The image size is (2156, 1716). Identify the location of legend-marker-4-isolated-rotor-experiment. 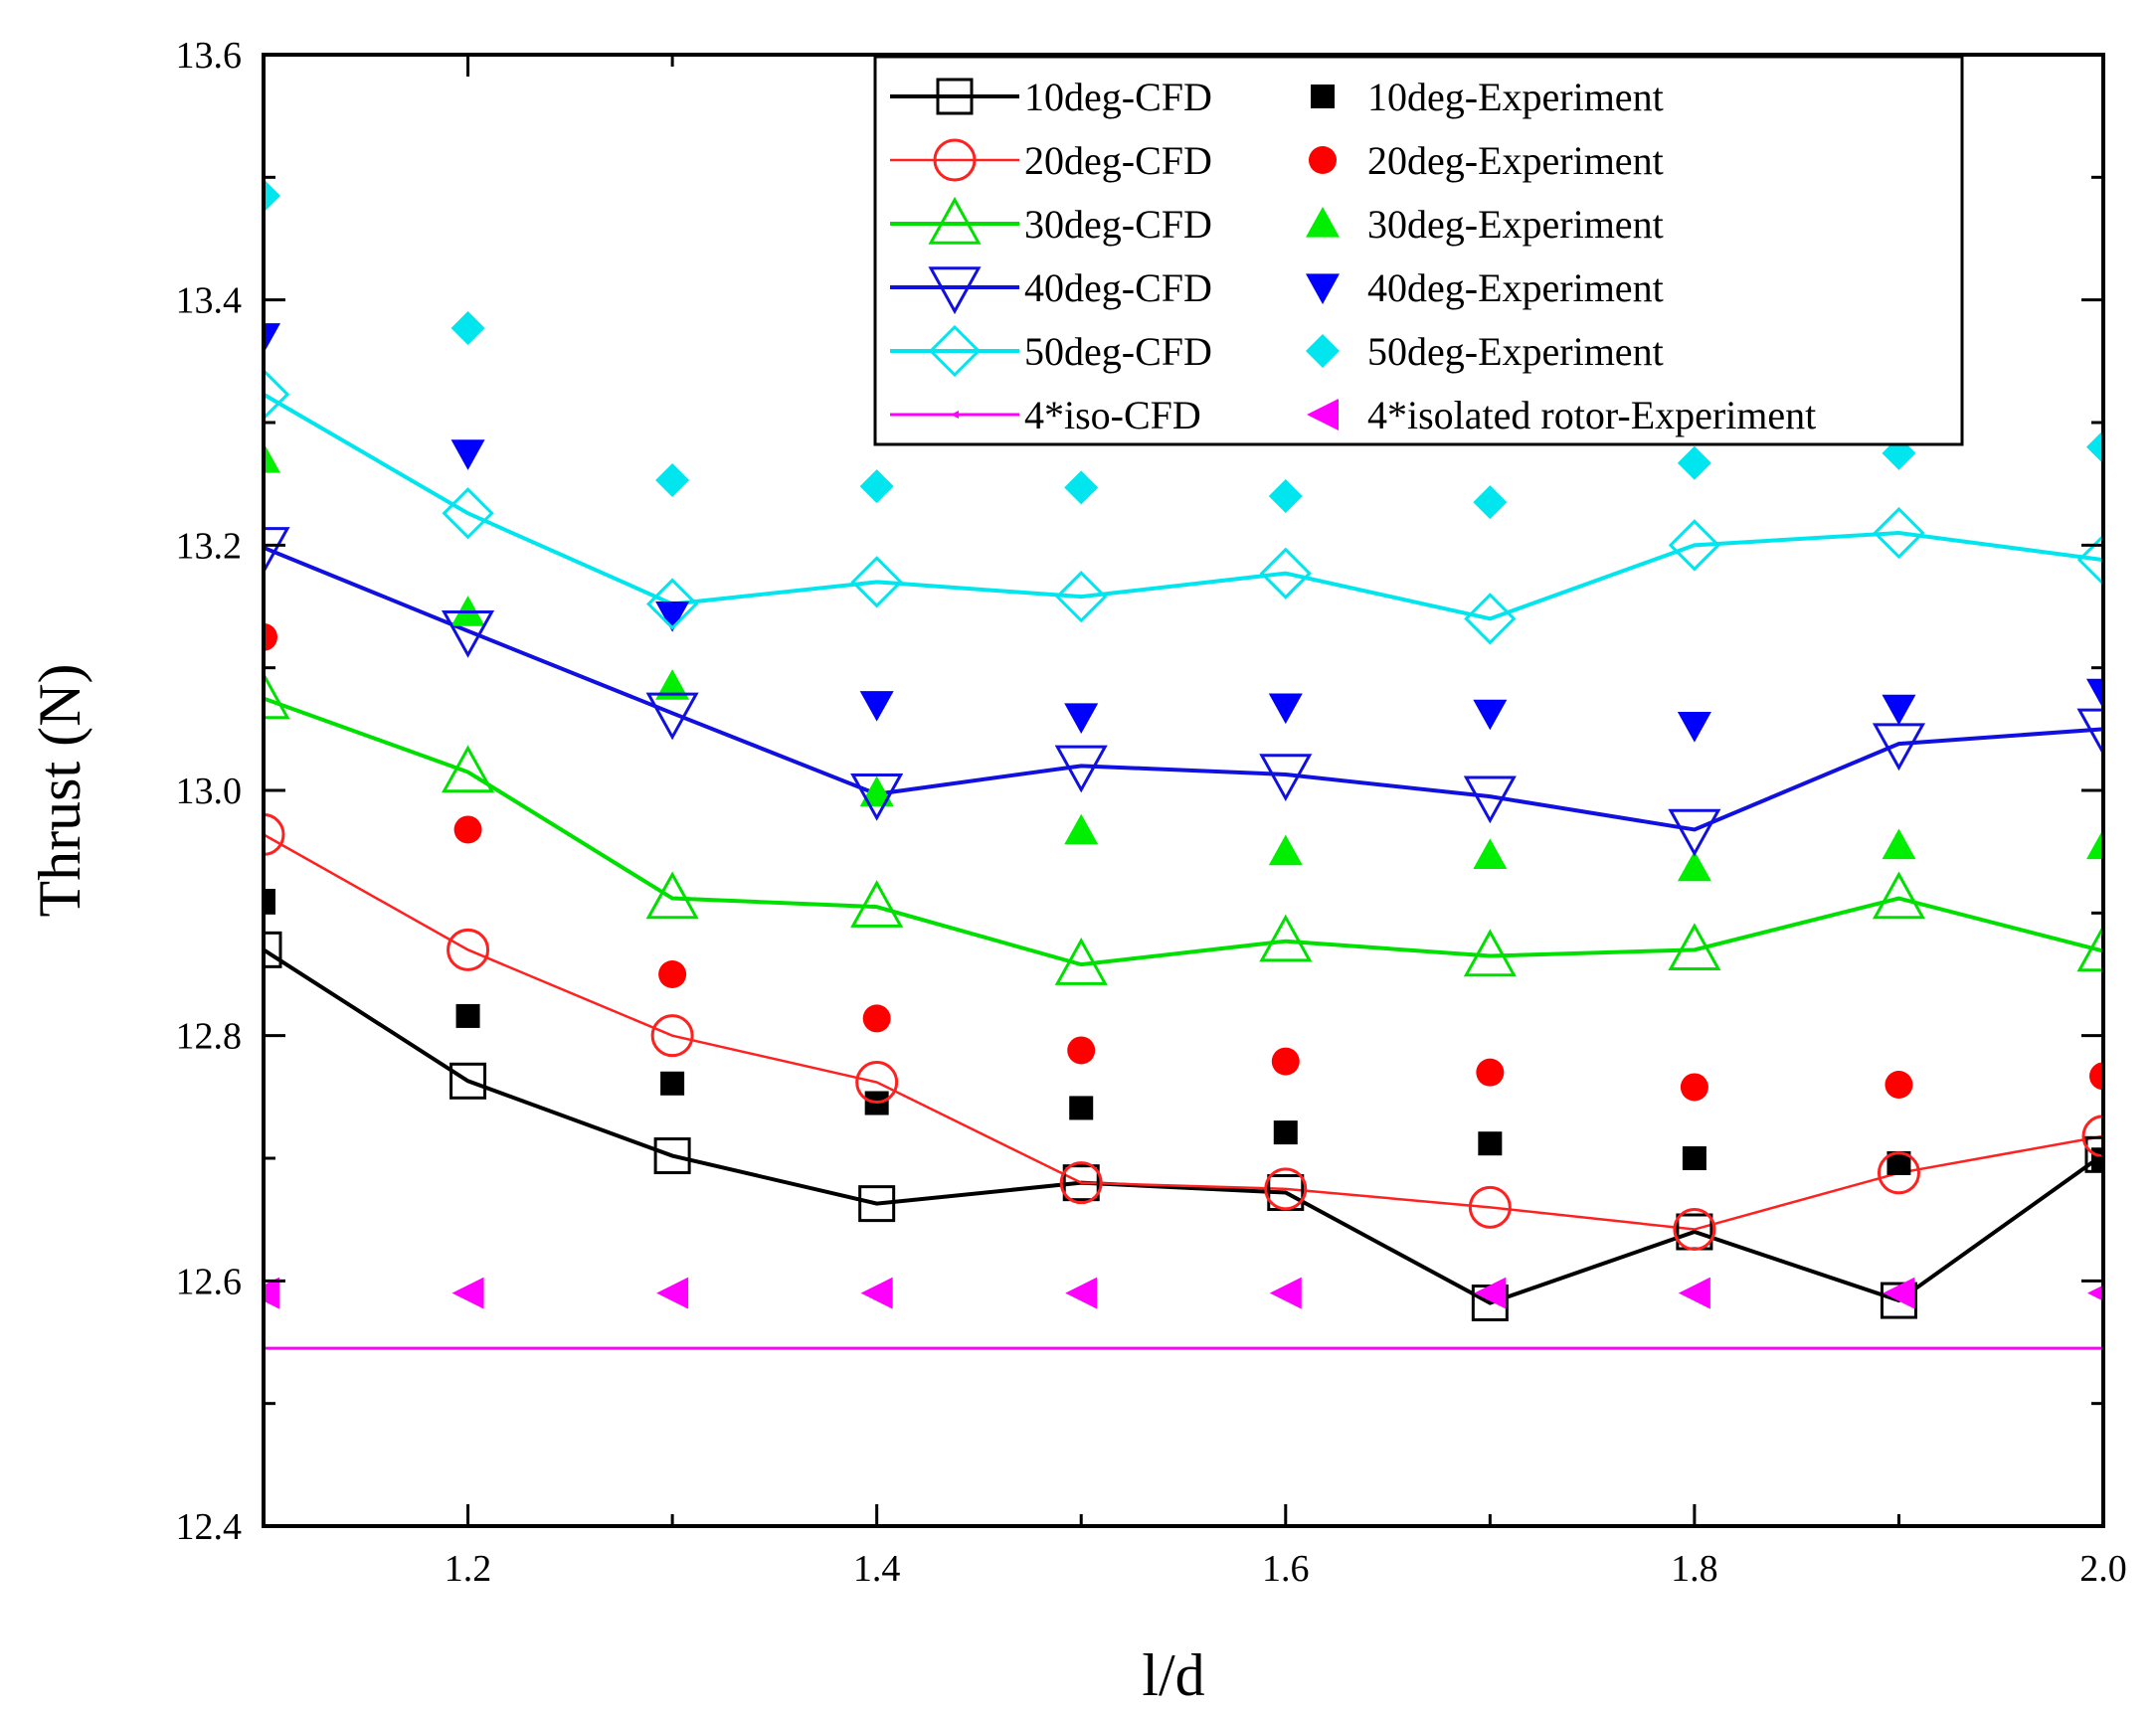
(1323, 415).